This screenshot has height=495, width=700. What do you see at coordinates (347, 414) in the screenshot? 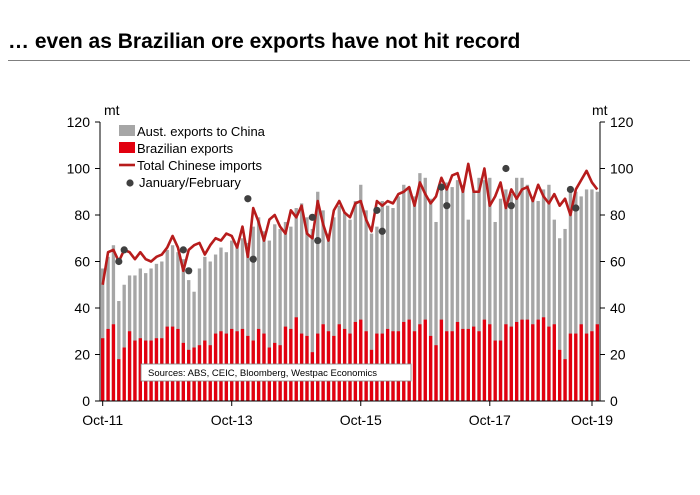
I see `x-axis: Oct-11 Oct-13 Oct-15 Oct-17 Oct-19` at bounding box center [347, 414].